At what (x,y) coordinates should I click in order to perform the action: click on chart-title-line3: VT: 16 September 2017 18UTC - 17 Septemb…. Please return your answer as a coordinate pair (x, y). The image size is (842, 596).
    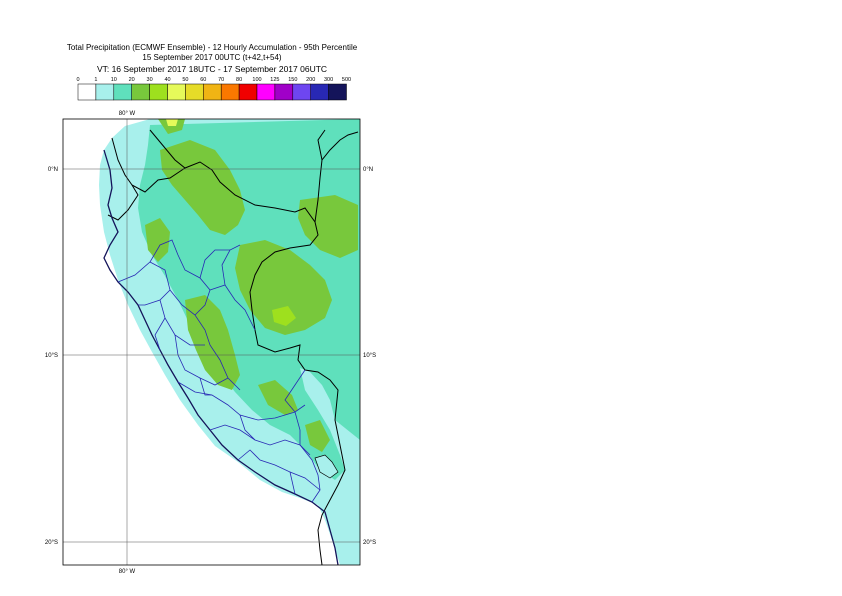
    Looking at the image, I should click on (212, 69).